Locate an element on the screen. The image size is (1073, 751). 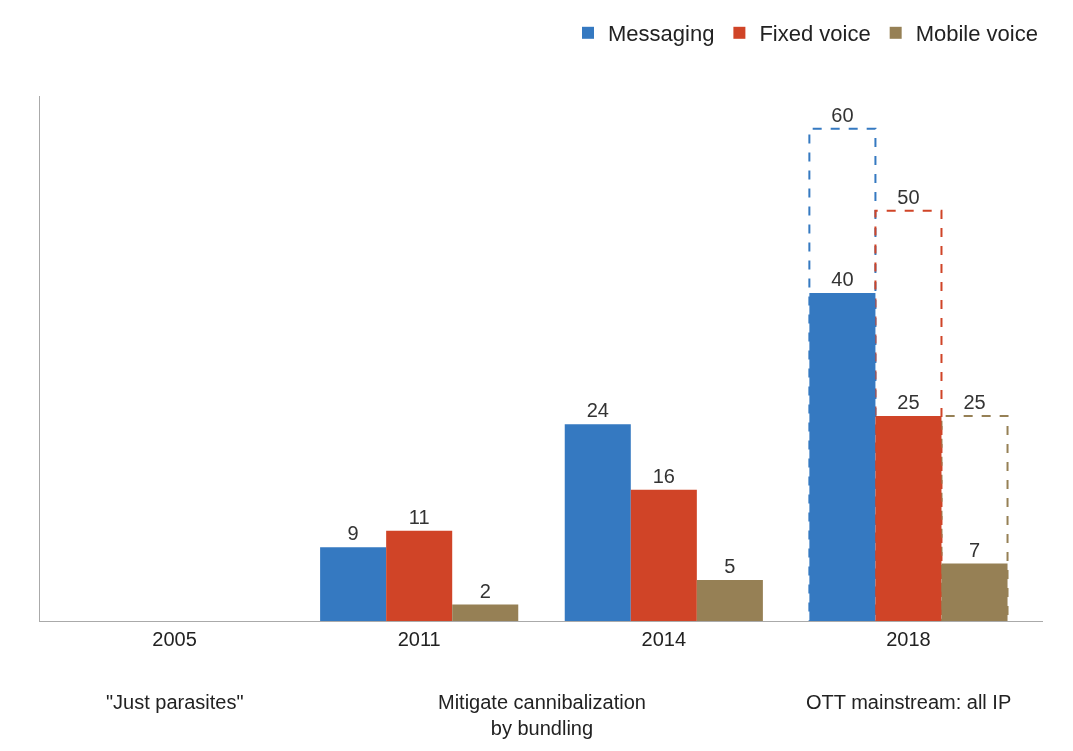
text: "Just parasites" is located at coordinates (175, 702).